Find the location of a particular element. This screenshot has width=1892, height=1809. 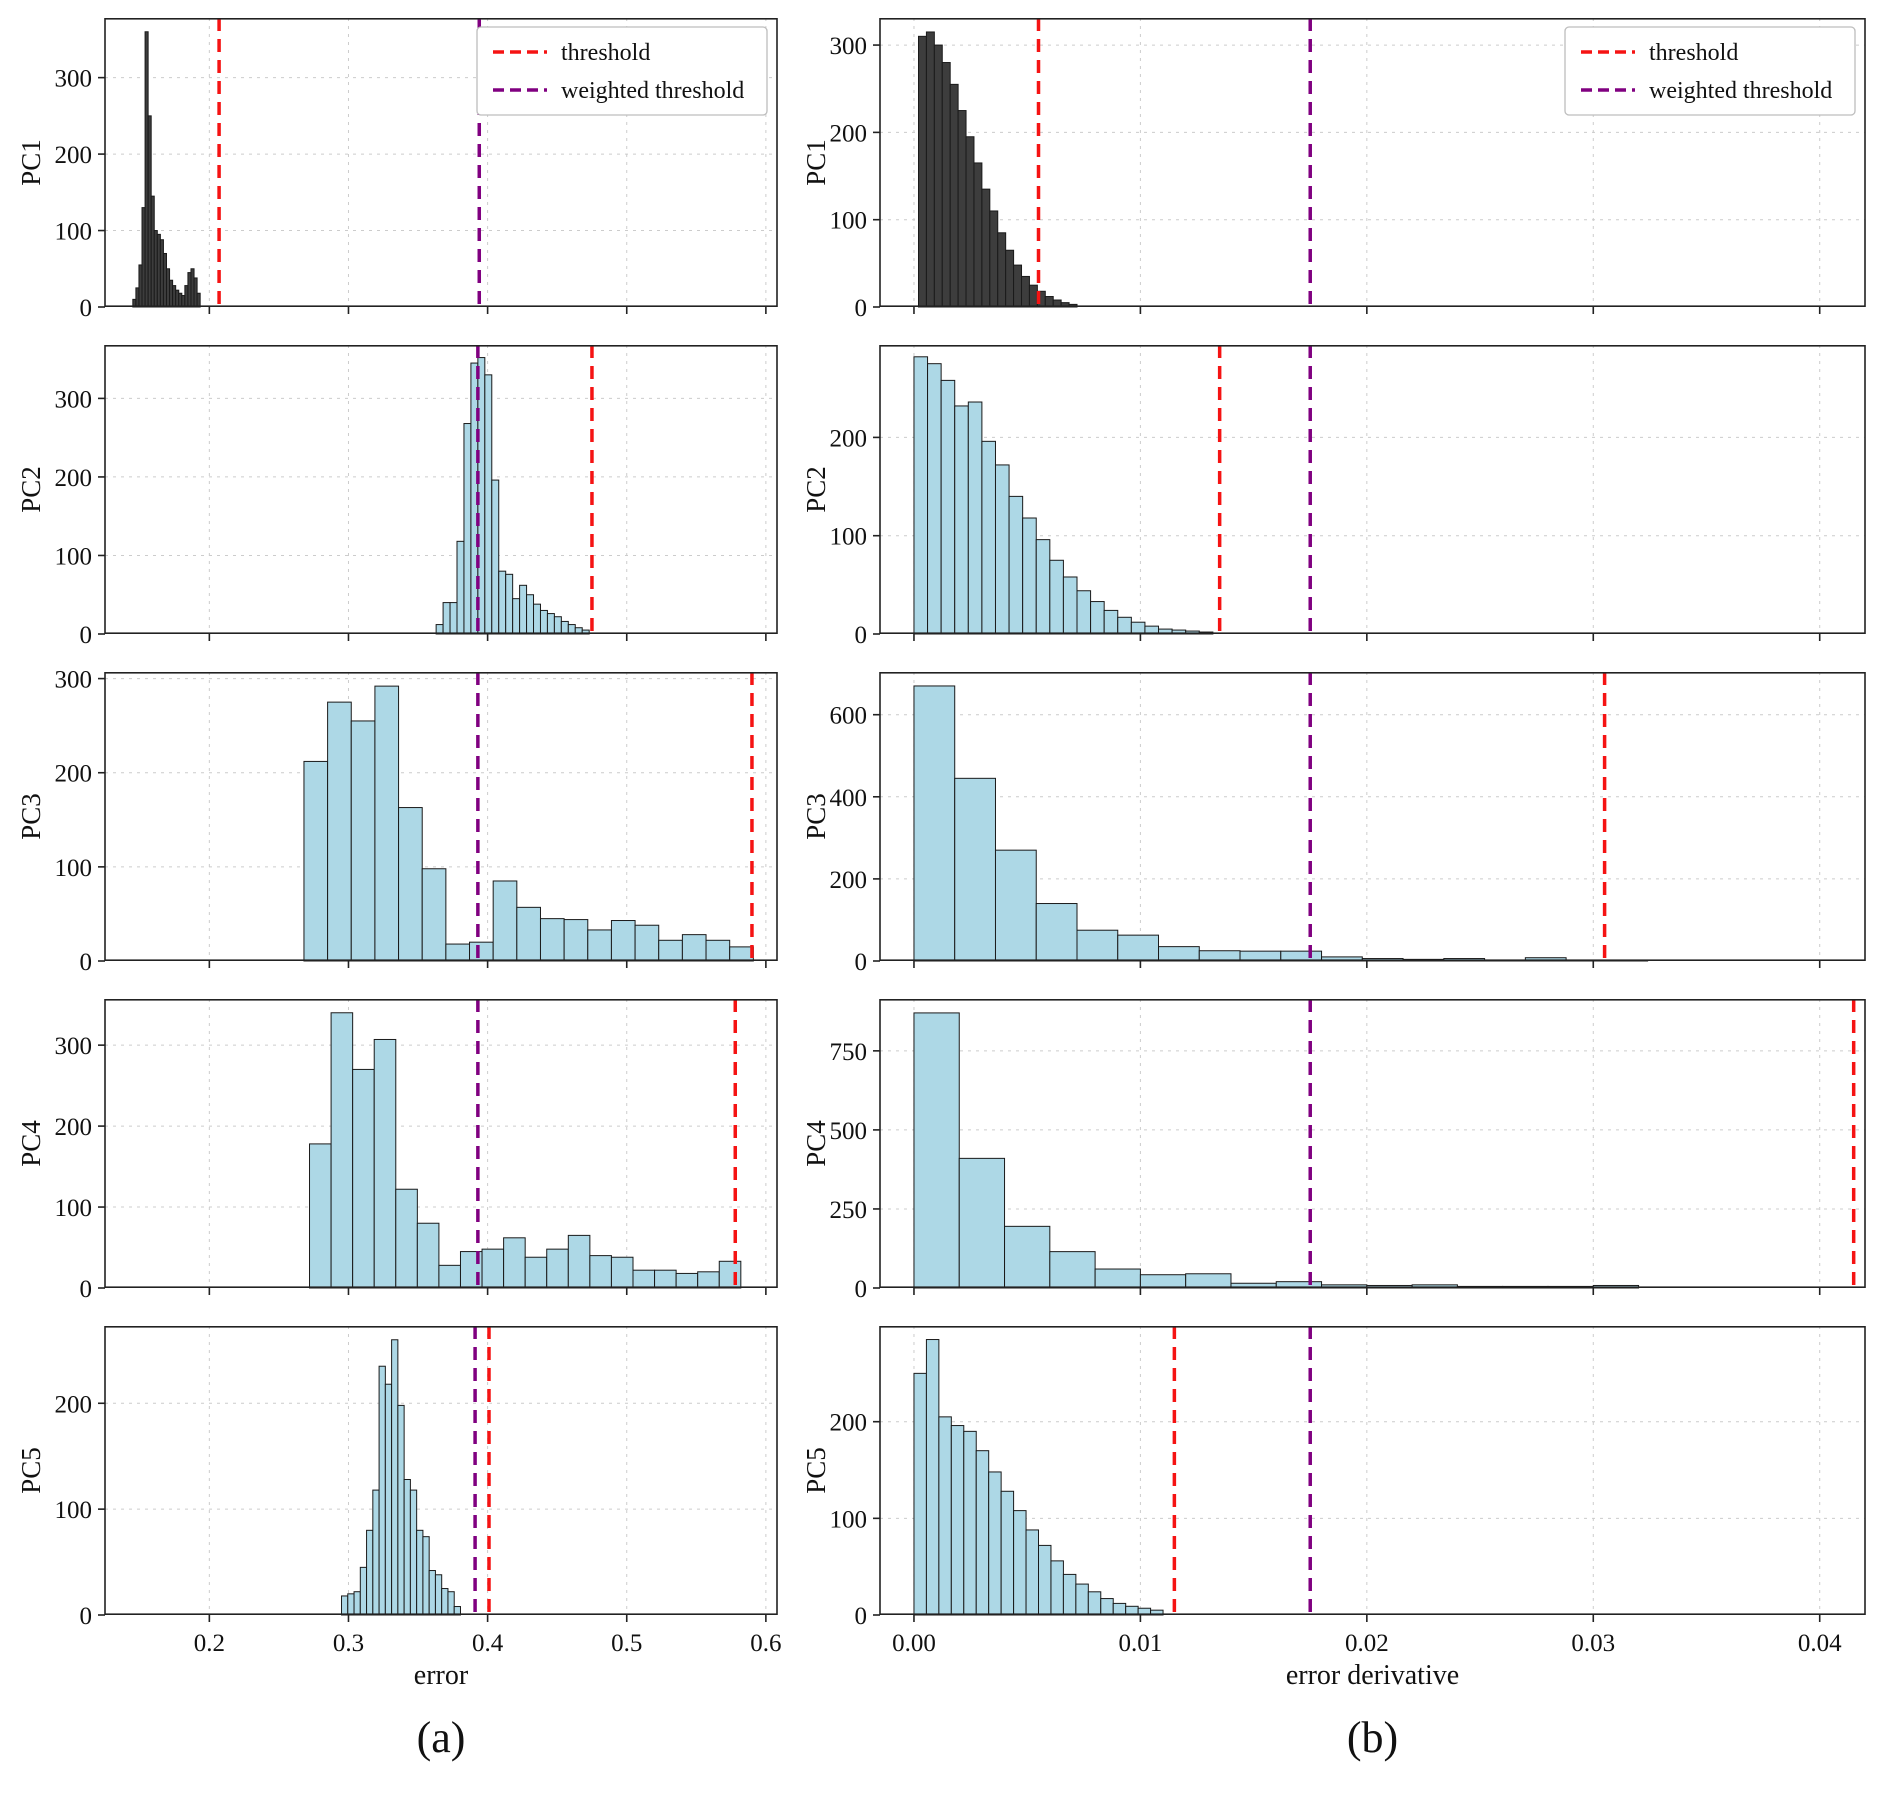

legend: threshold weighted threshold is located at coordinates (1710, 71).